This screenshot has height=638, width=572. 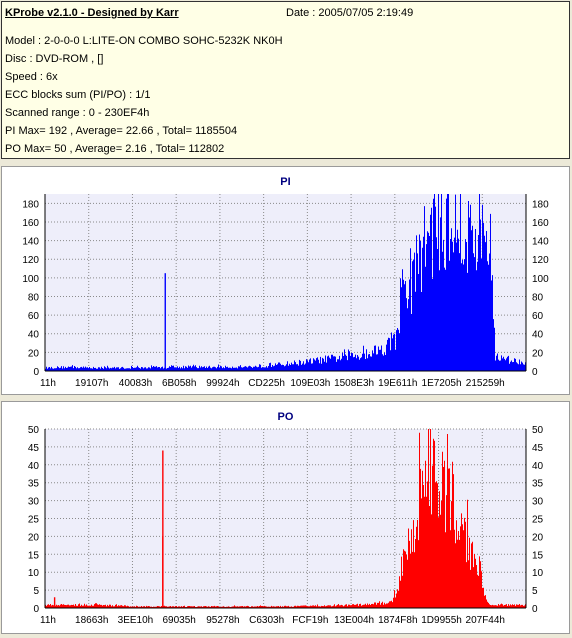 I want to click on pi-xtick-label: 99924h, so click(x=222, y=383).